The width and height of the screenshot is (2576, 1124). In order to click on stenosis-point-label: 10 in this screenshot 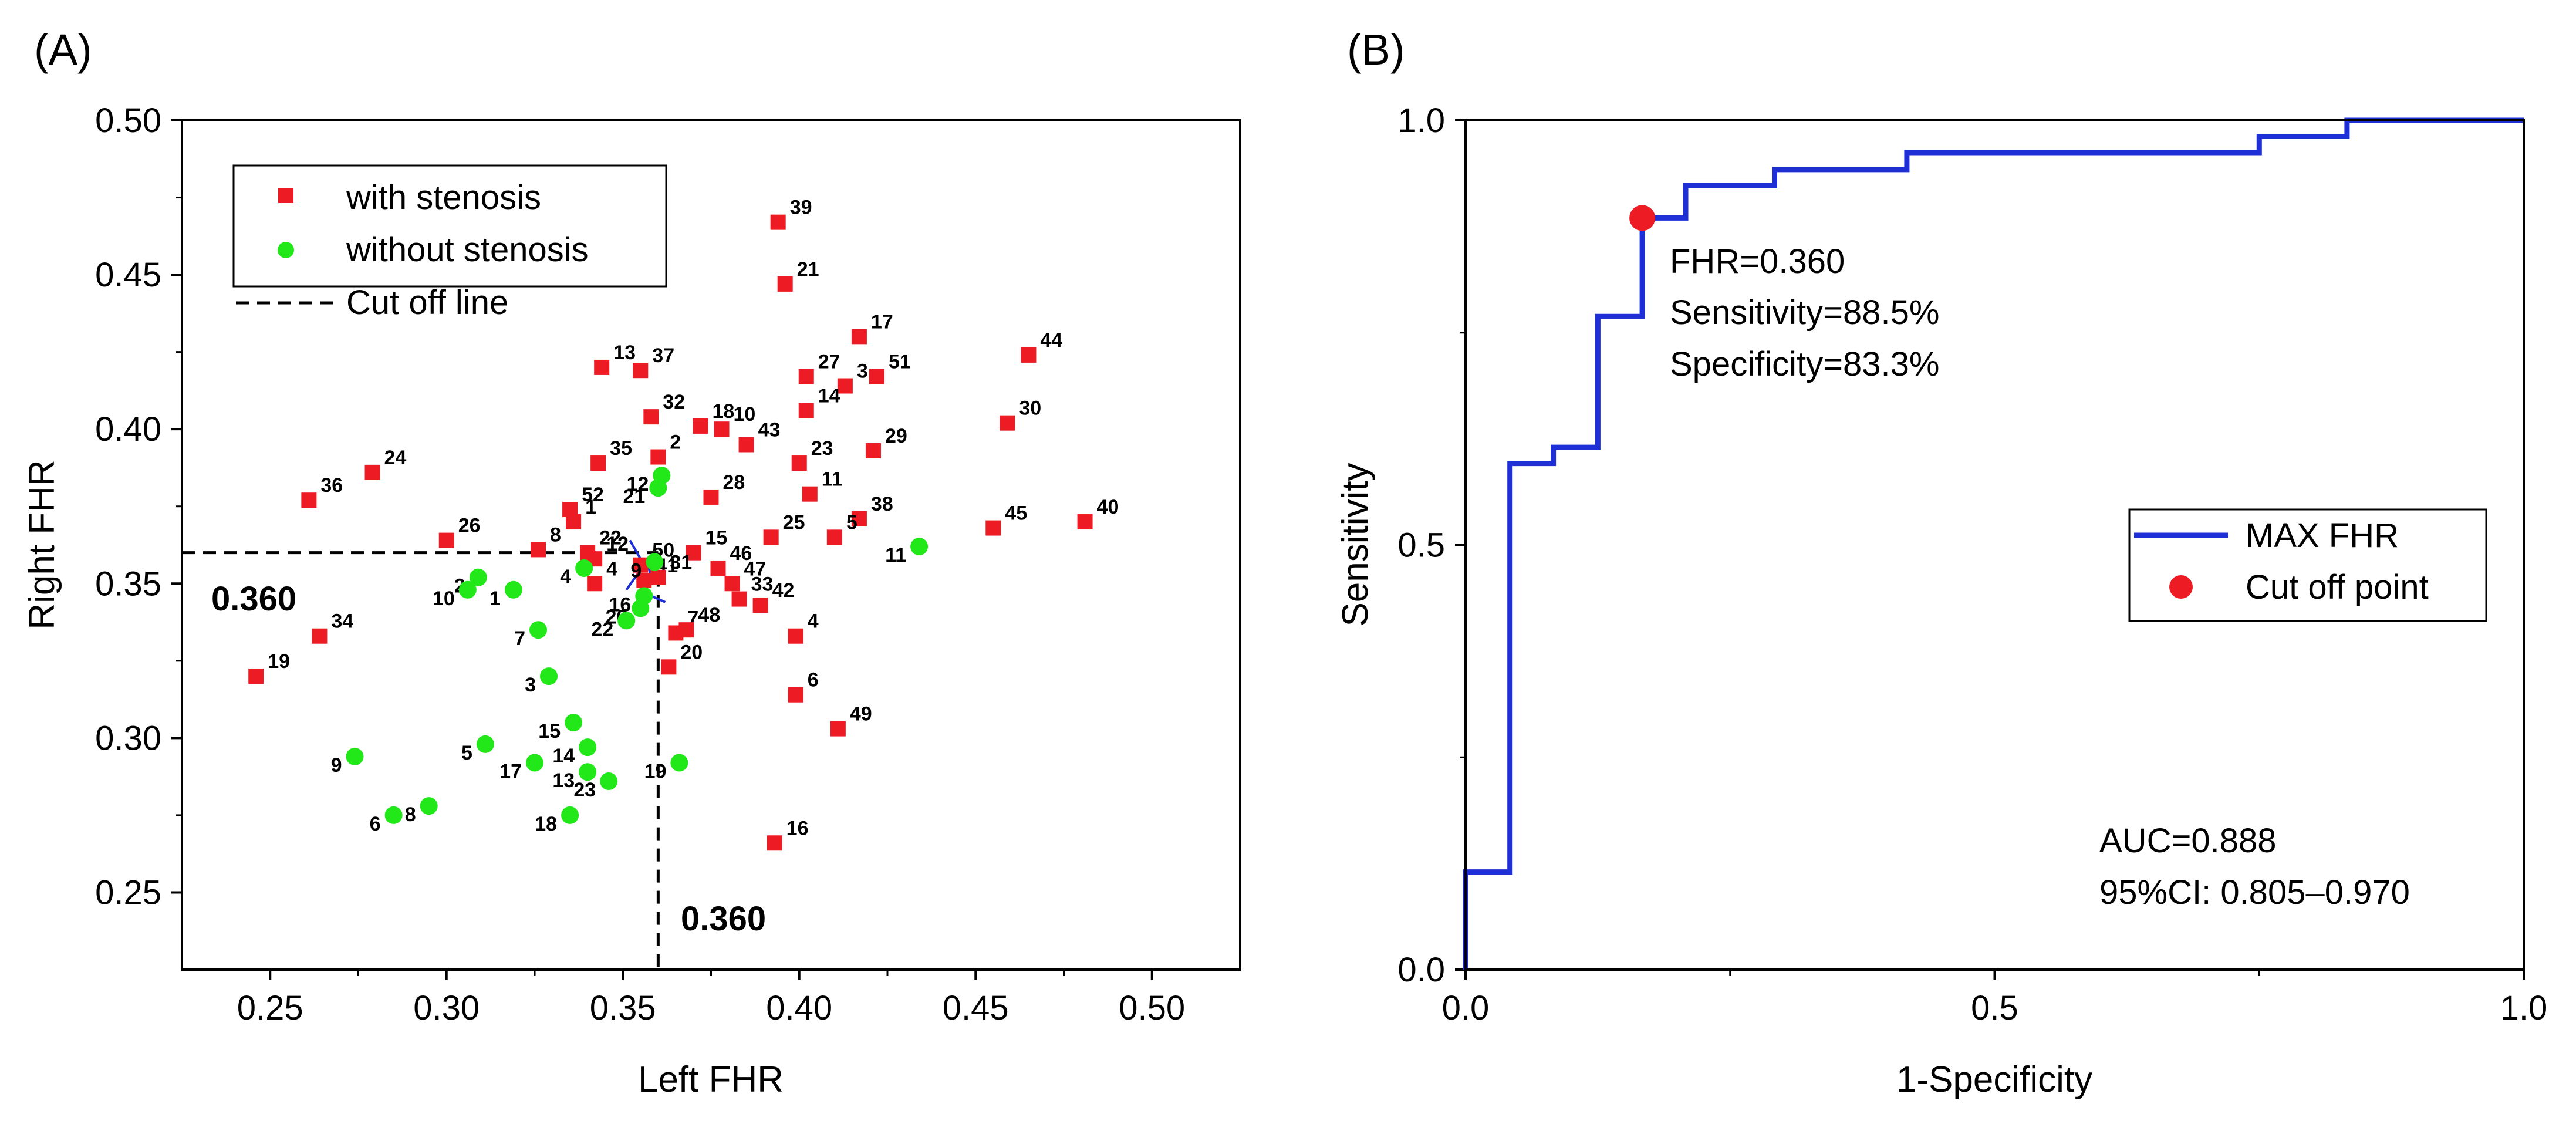, I will do `click(745, 414)`.